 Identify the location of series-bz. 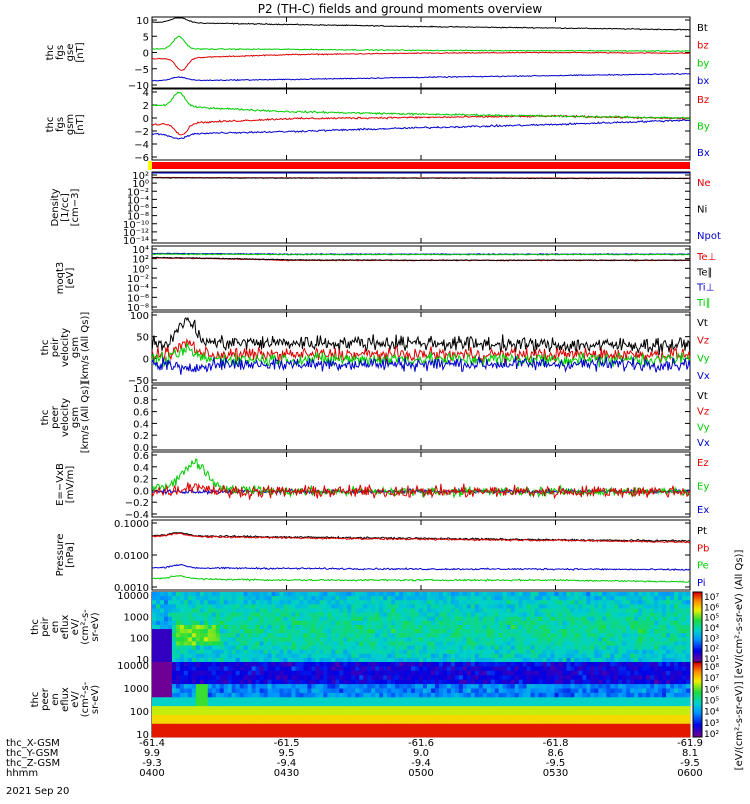
(421, 61).